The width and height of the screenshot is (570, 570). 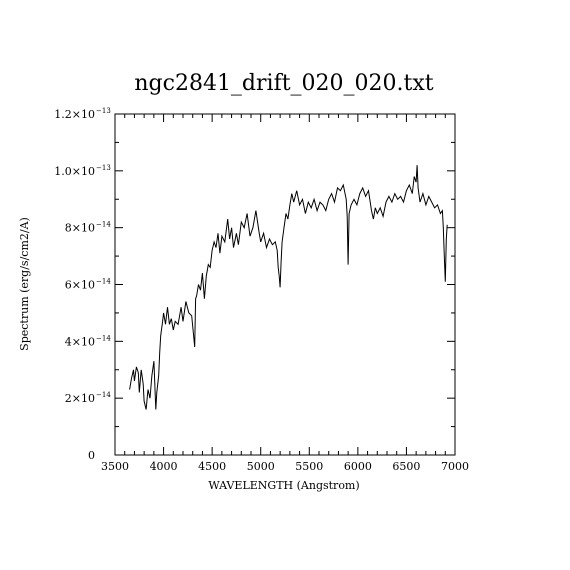 What do you see at coordinates (212, 466) in the screenshot?
I see `x-tick-label: 4500` at bounding box center [212, 466].